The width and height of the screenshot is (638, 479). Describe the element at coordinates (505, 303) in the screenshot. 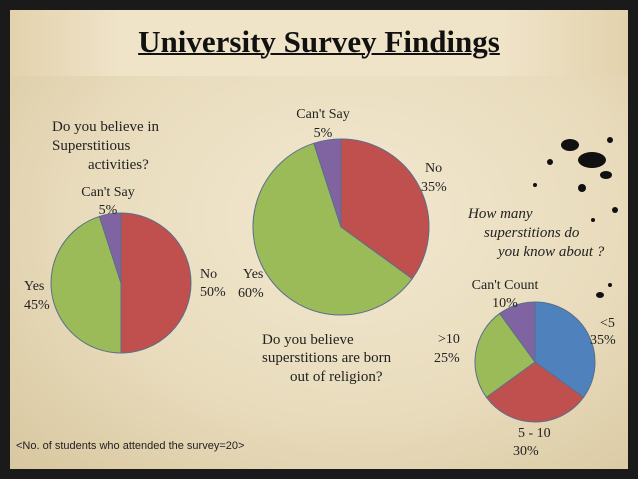

I see `pie3-pct-can-t-count: 10%` at that location.